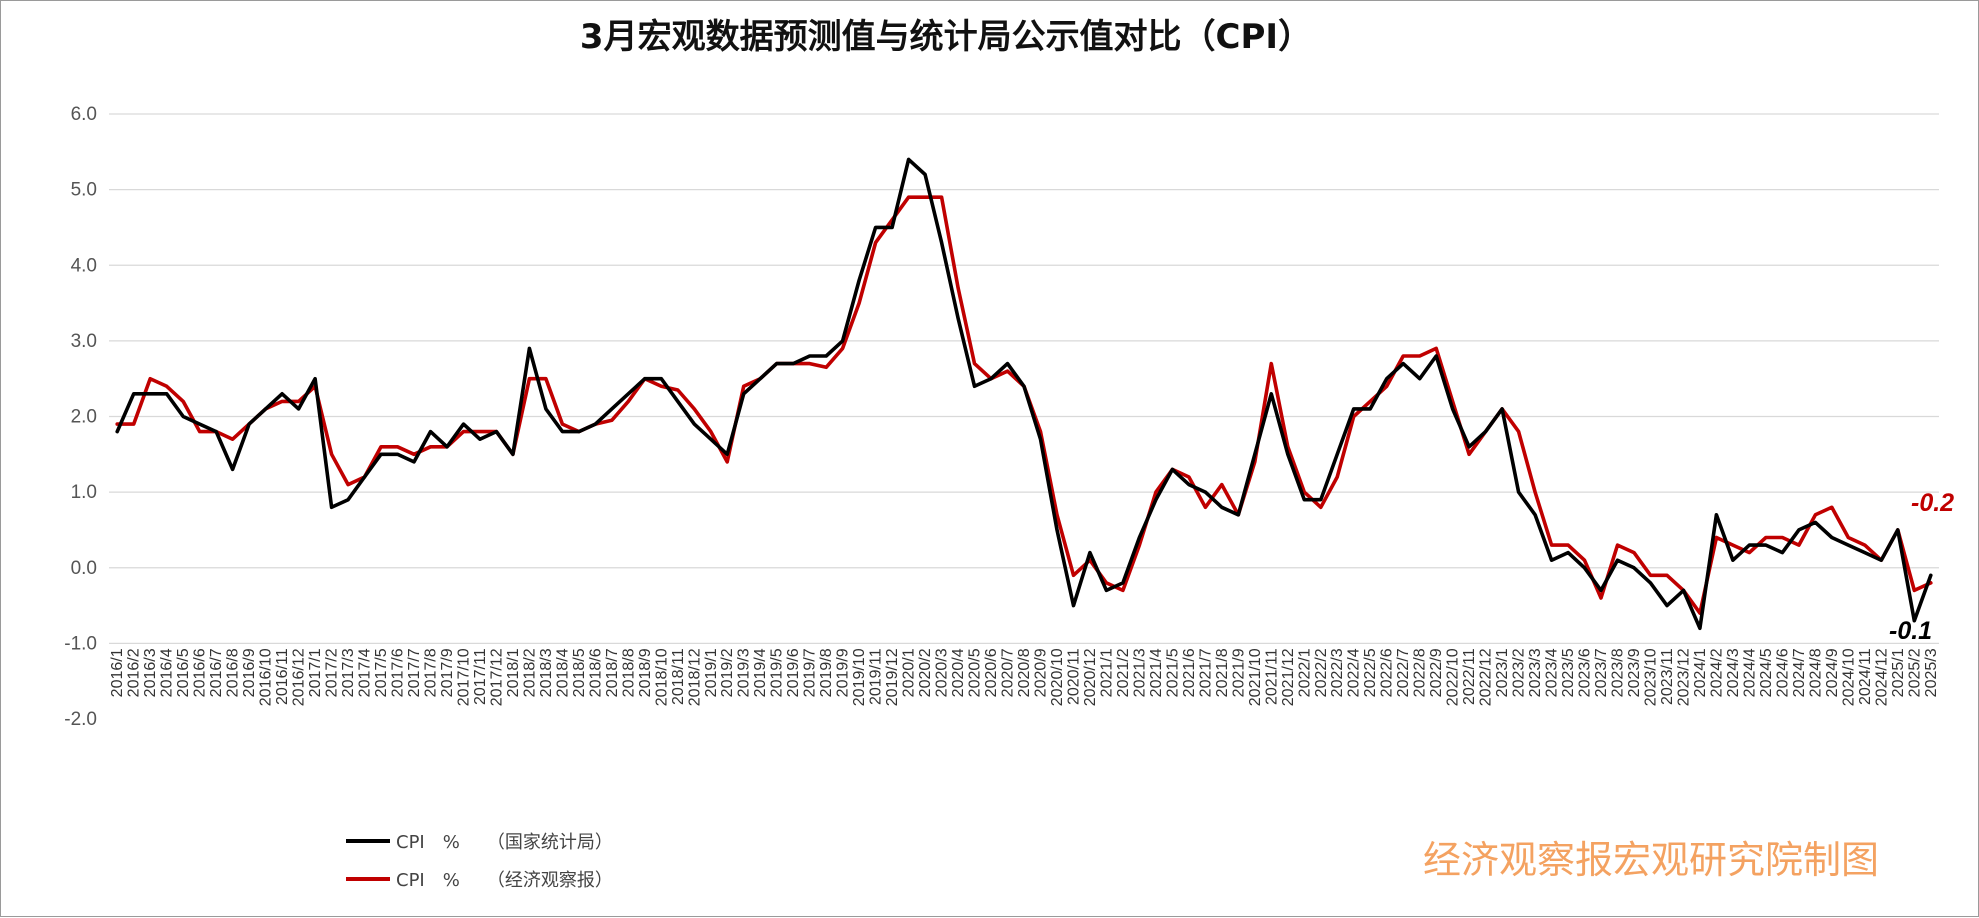 This screenshot has width=1979, height=918. Describe the element at coordinates (84, 568) in the screenshot. I see `y-tick-label: 0.0` at that location.